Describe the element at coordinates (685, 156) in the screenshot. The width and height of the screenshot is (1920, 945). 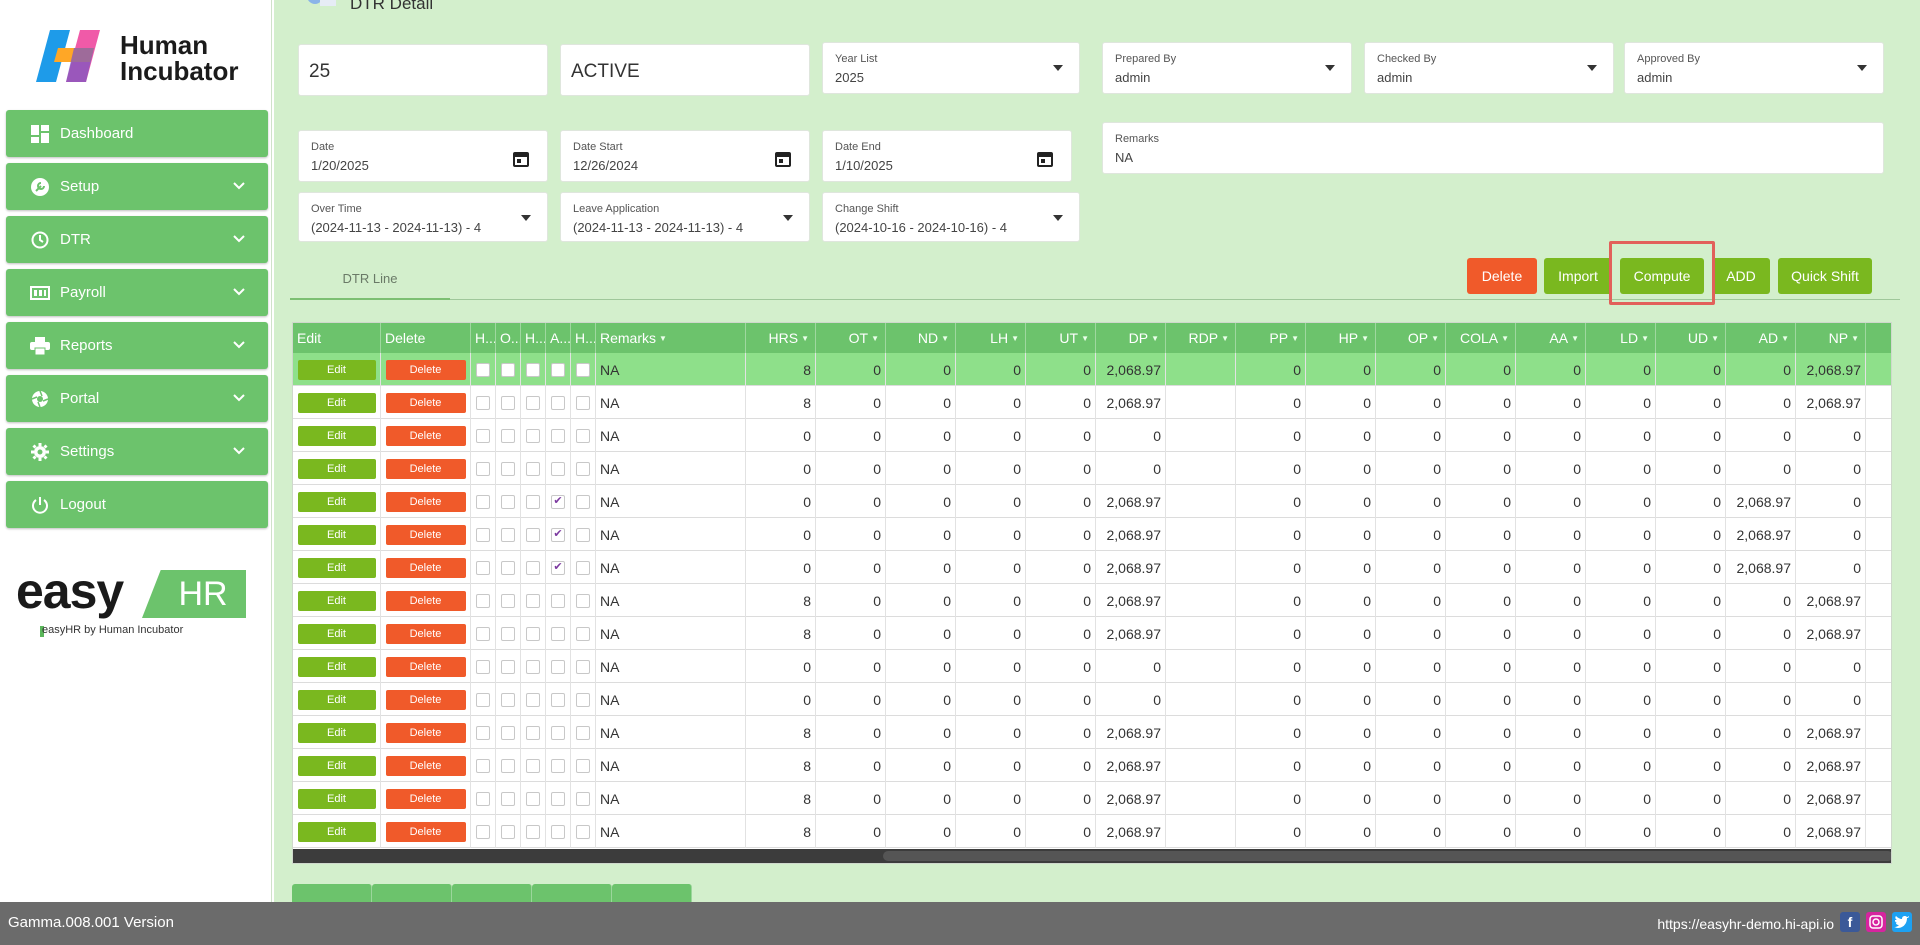
I see `date-start-field: Date Start 12/26/2024` at that location.